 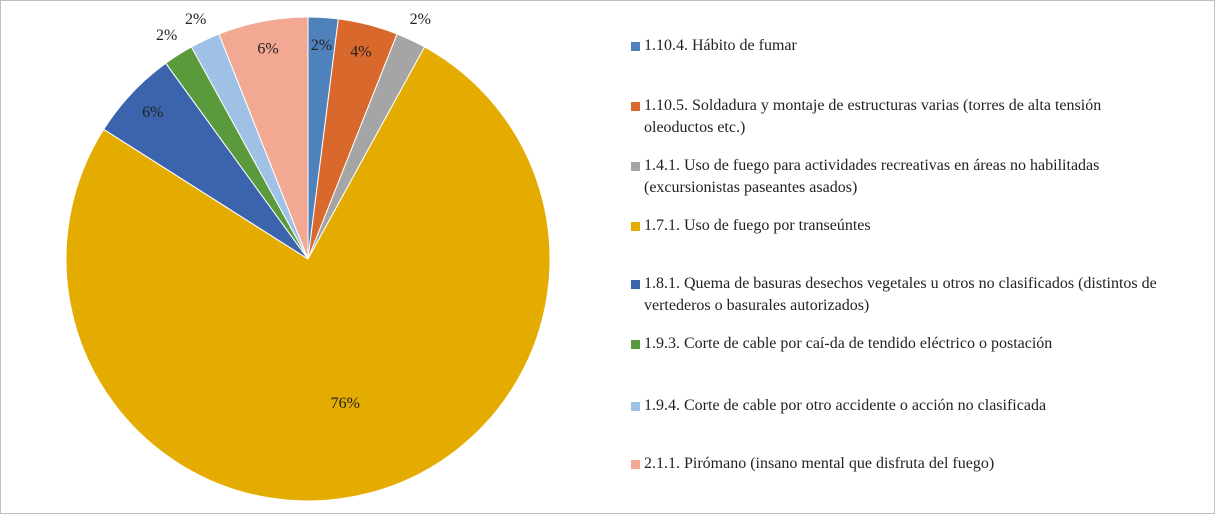 What do you see at coordinates (345, 403) in the screenshot?
I see `data-label: 76%` at bounding box center [345, 403].